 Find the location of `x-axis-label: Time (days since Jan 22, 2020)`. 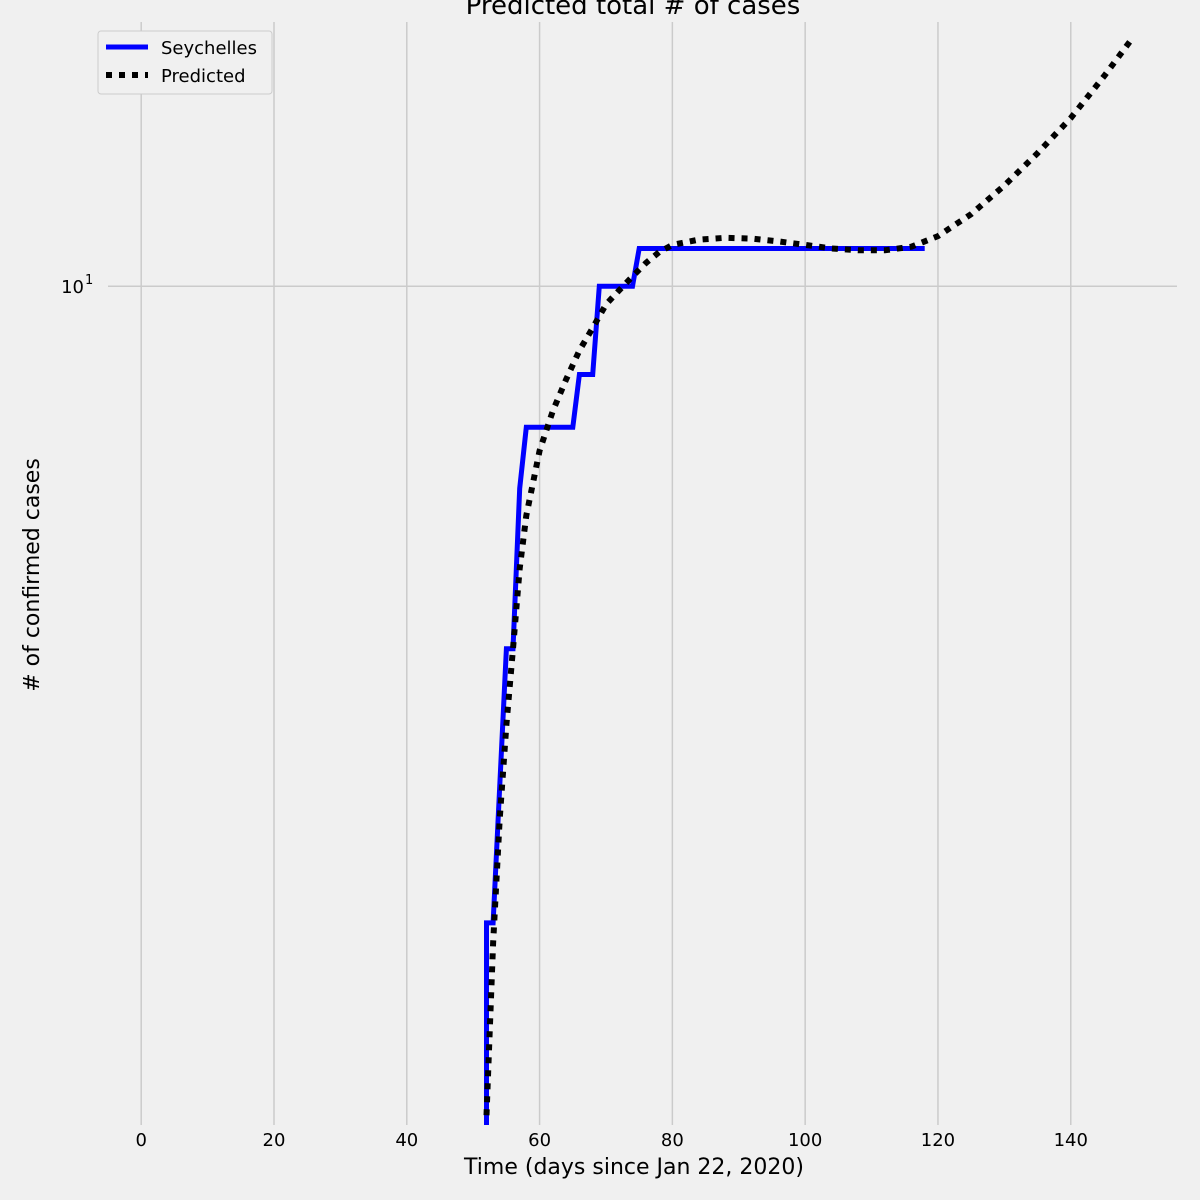

x-axis-label: Time (days since Jan 22, 2020) is located at coordinates (633, 1167).